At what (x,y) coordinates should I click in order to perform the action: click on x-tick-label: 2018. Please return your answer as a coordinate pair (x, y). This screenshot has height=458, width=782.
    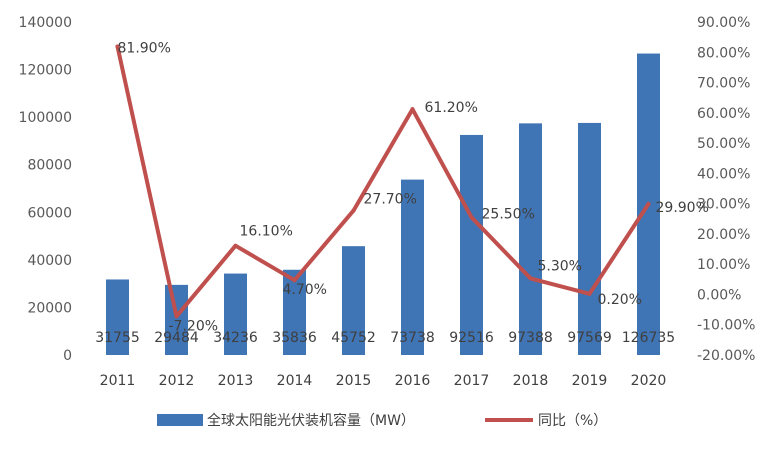
    Looking at the image, I should click on (531, 381).